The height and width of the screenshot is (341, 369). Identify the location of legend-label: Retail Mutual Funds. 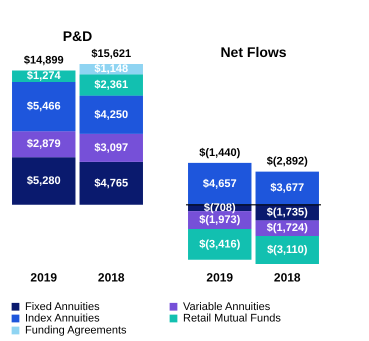
(232, 318).